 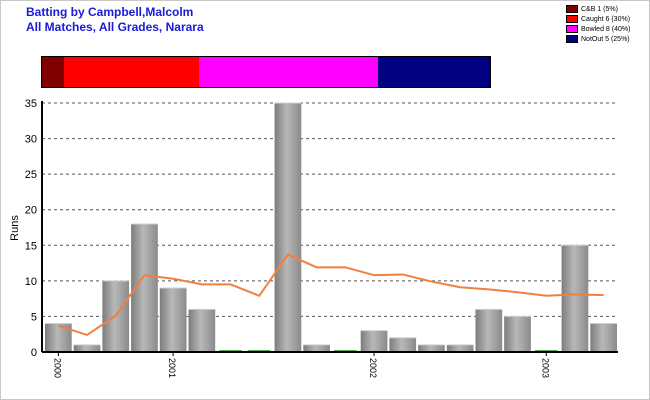 I want to click on legend-label-bowled: Bowled 8 (40%), so click(x=606, y=29).